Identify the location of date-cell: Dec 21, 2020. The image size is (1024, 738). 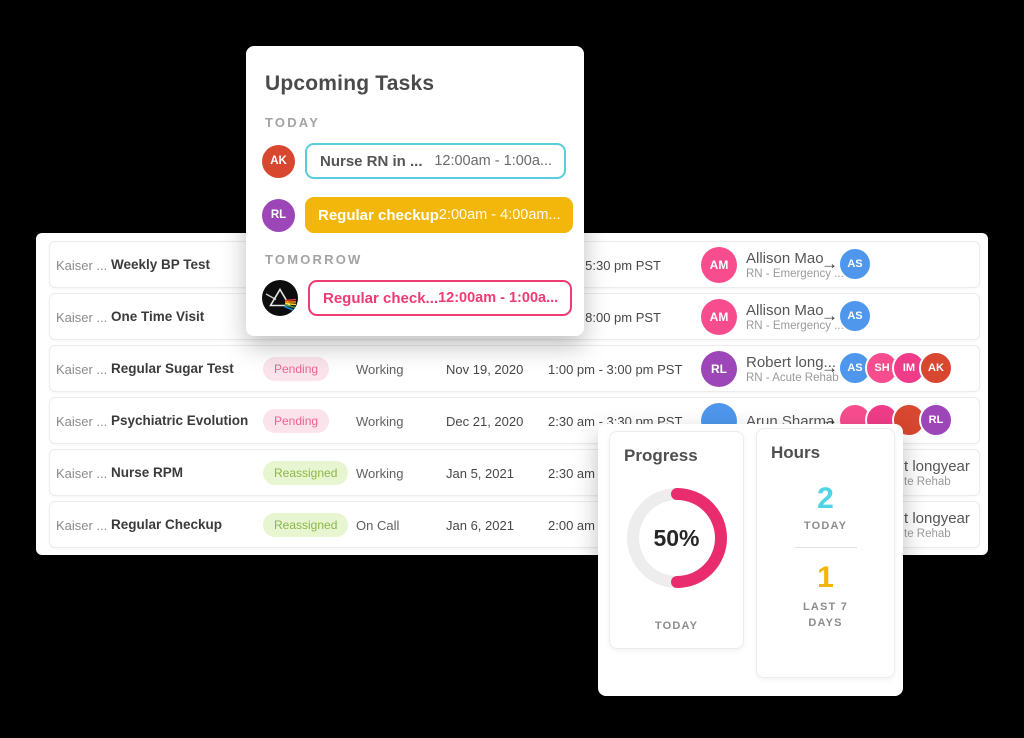
(485, 421).